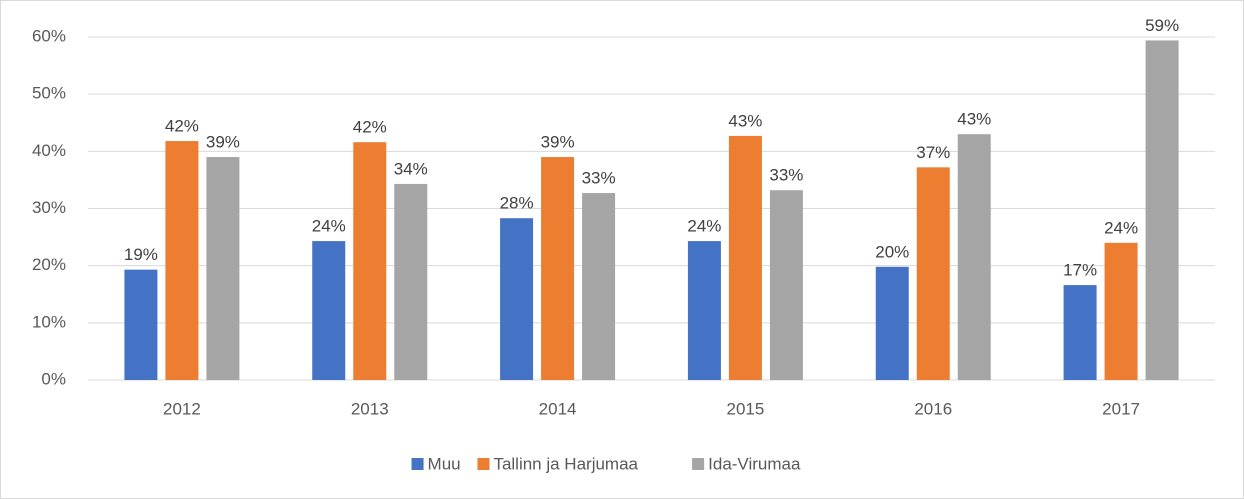 This screenshot has height=499, width=1244. I want to click on value-label: 34%, so click(411, 168).